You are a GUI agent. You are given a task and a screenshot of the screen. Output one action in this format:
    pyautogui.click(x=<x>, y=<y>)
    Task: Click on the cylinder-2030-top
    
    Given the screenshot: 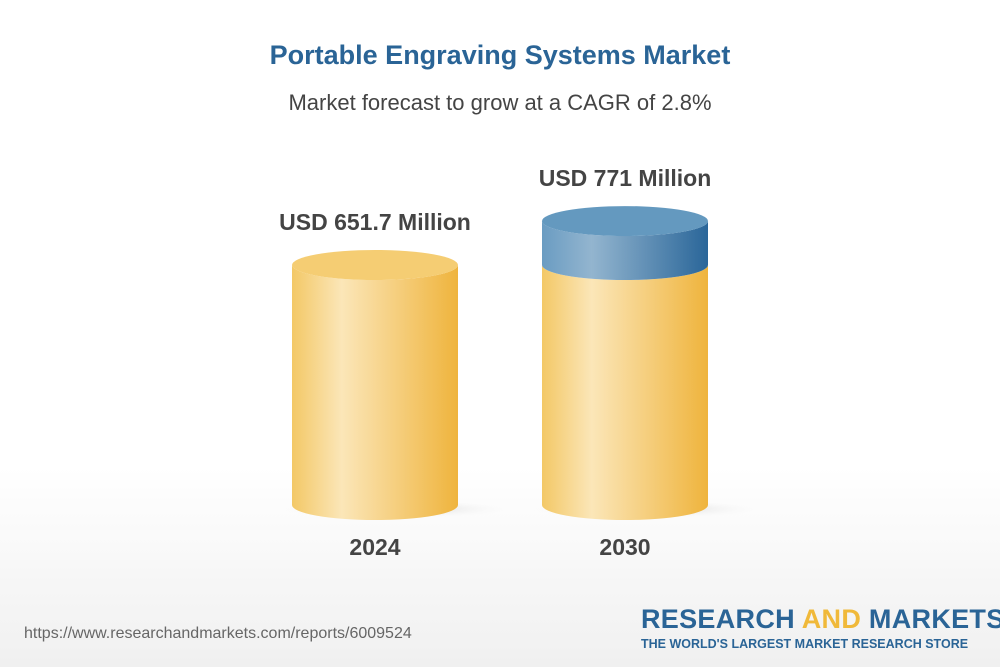 What is the action you would take?
    pyautogui.click(x=625, y=221)
    